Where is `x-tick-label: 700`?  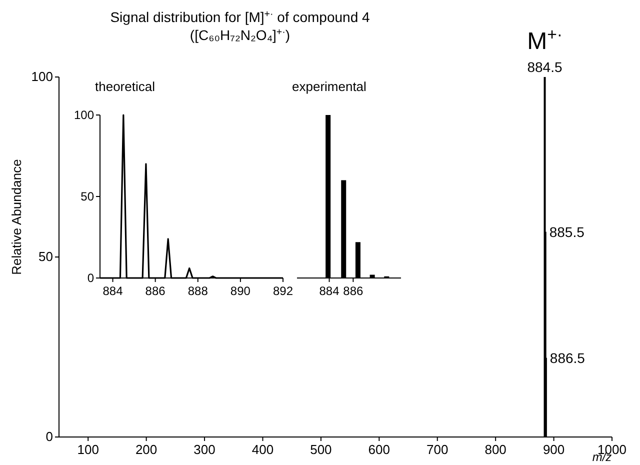 x-tick-label: 700 is located at coordinates (437, 449).